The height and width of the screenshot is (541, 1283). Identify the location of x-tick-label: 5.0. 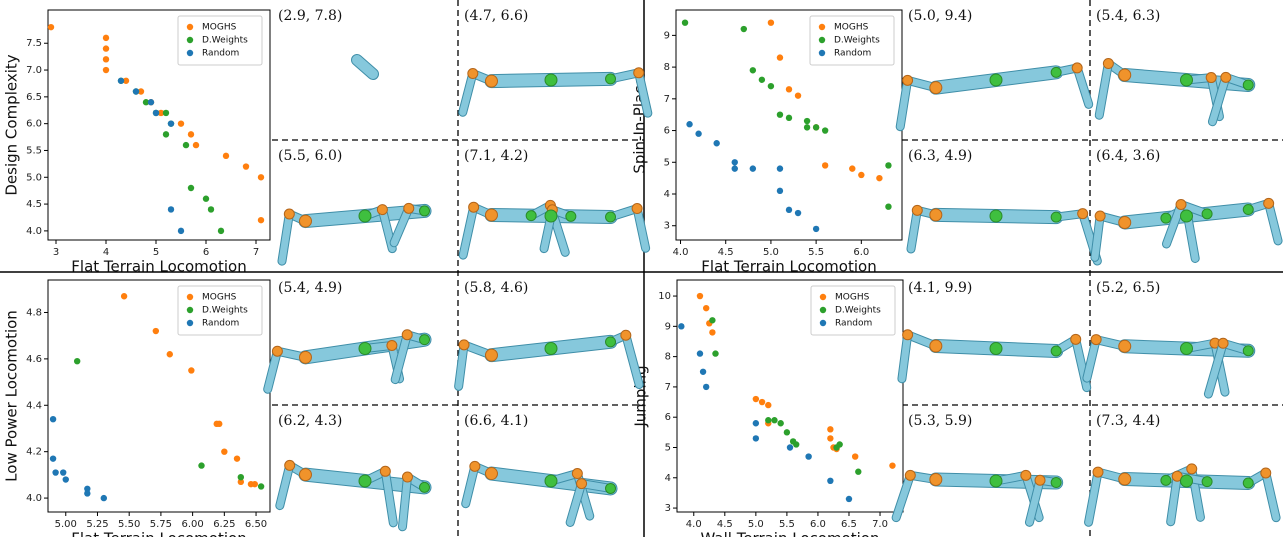
(756, 524).